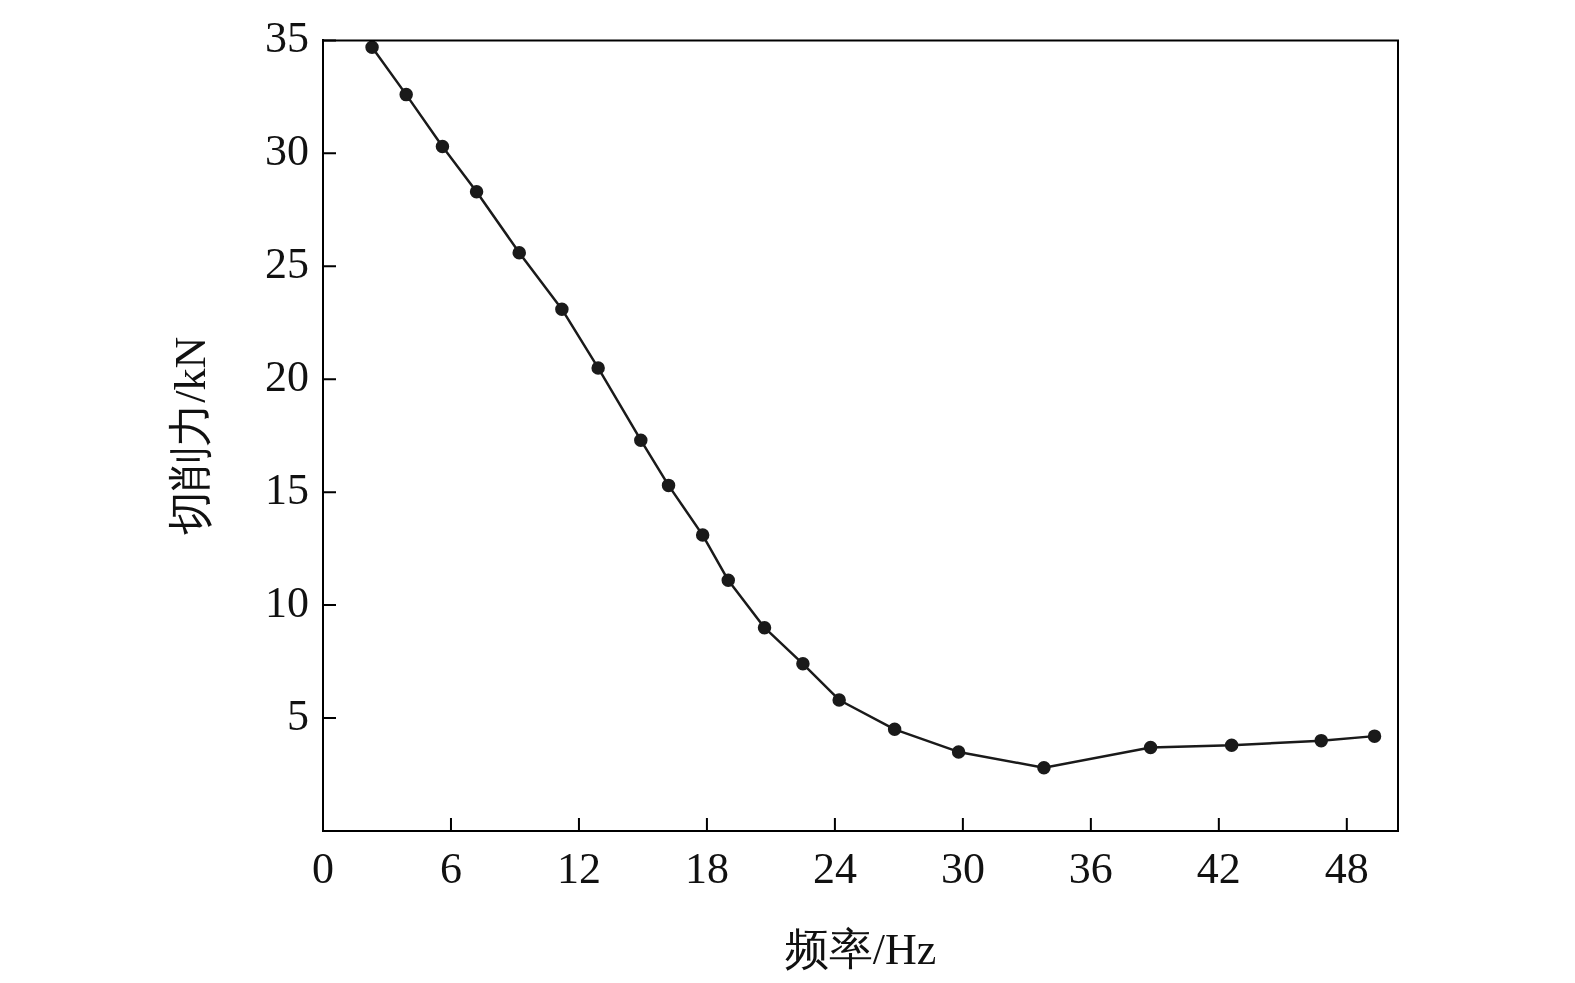  Describe the element at coordinates (190, 435) in the screenshot. I see `y-axis-title: 切削力/kN` at that location.